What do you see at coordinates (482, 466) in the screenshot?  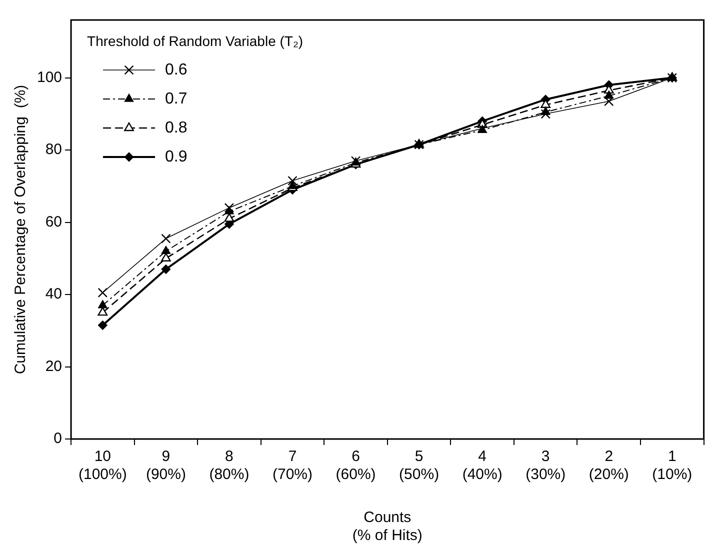 I see `x-tick-label: 4 (40%)` at bounding box center [482, 466].